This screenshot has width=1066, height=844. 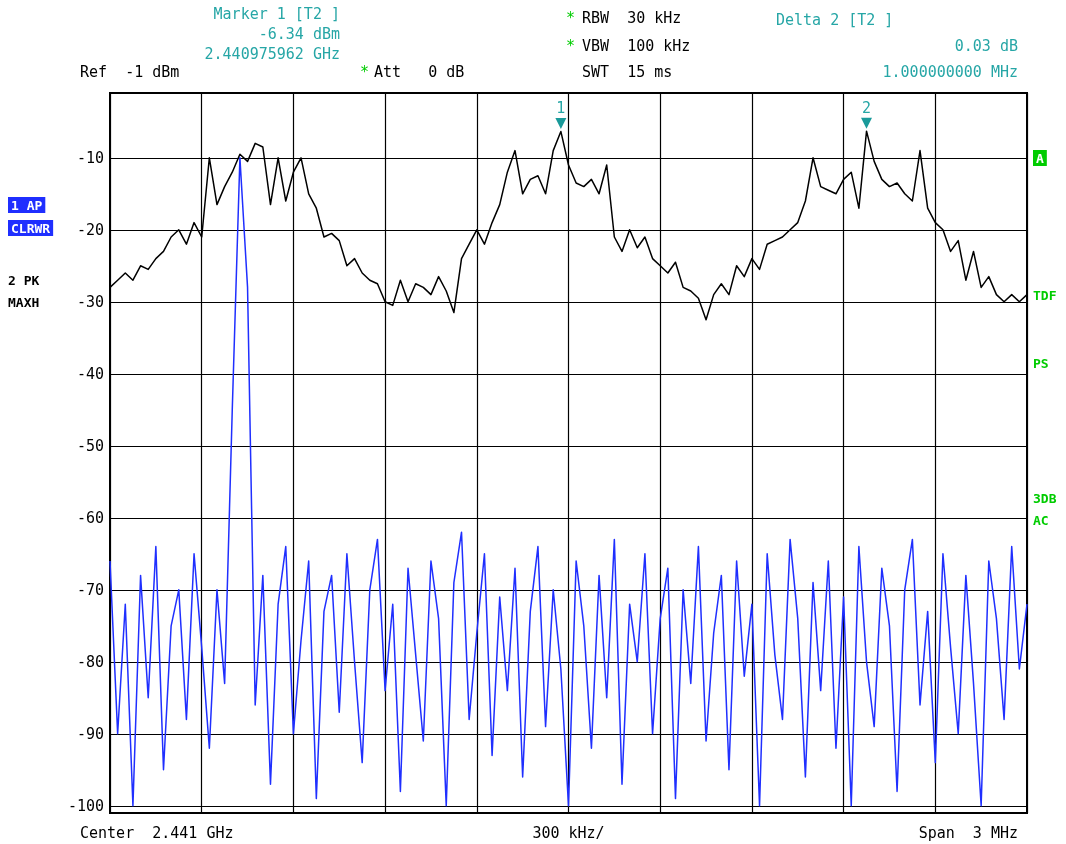 I want to click on text: MAXH, so click(x=24, y=302).